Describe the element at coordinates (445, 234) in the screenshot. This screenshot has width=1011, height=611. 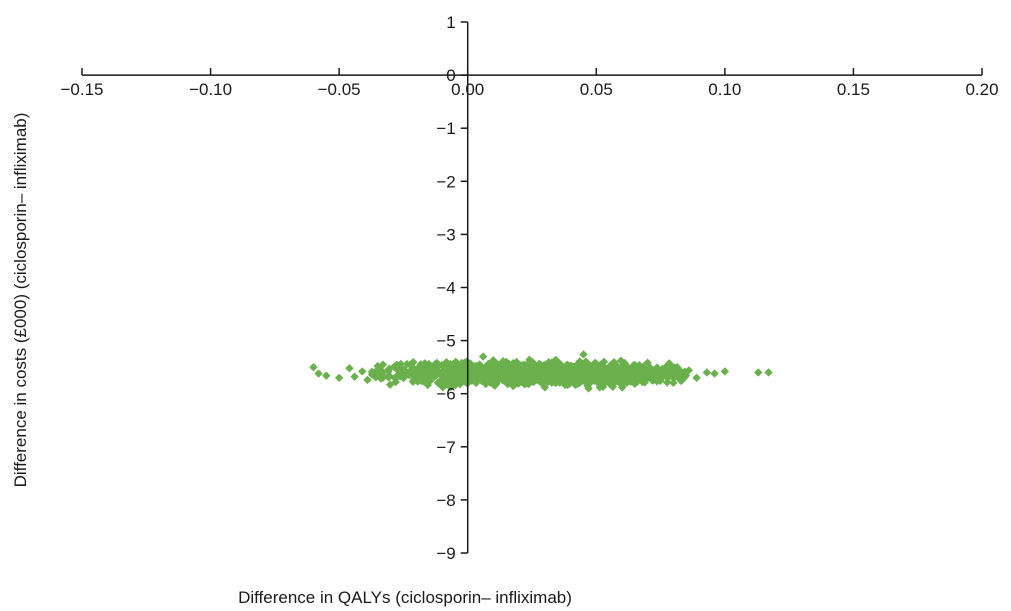
I see `y-tick-label: −3` at that location.